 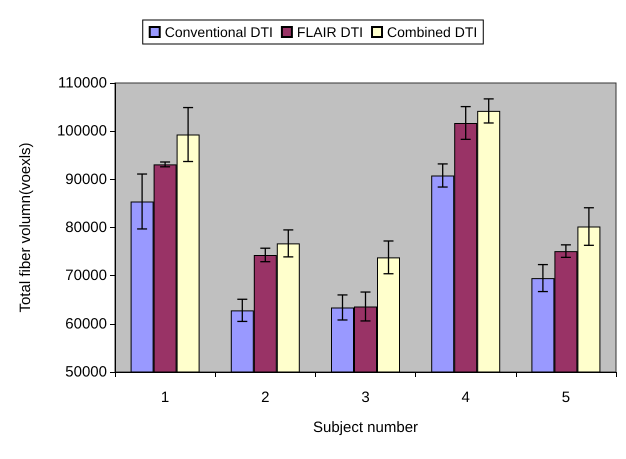 I want to click on x-tick-label: 5, so click(x=566, y=397).